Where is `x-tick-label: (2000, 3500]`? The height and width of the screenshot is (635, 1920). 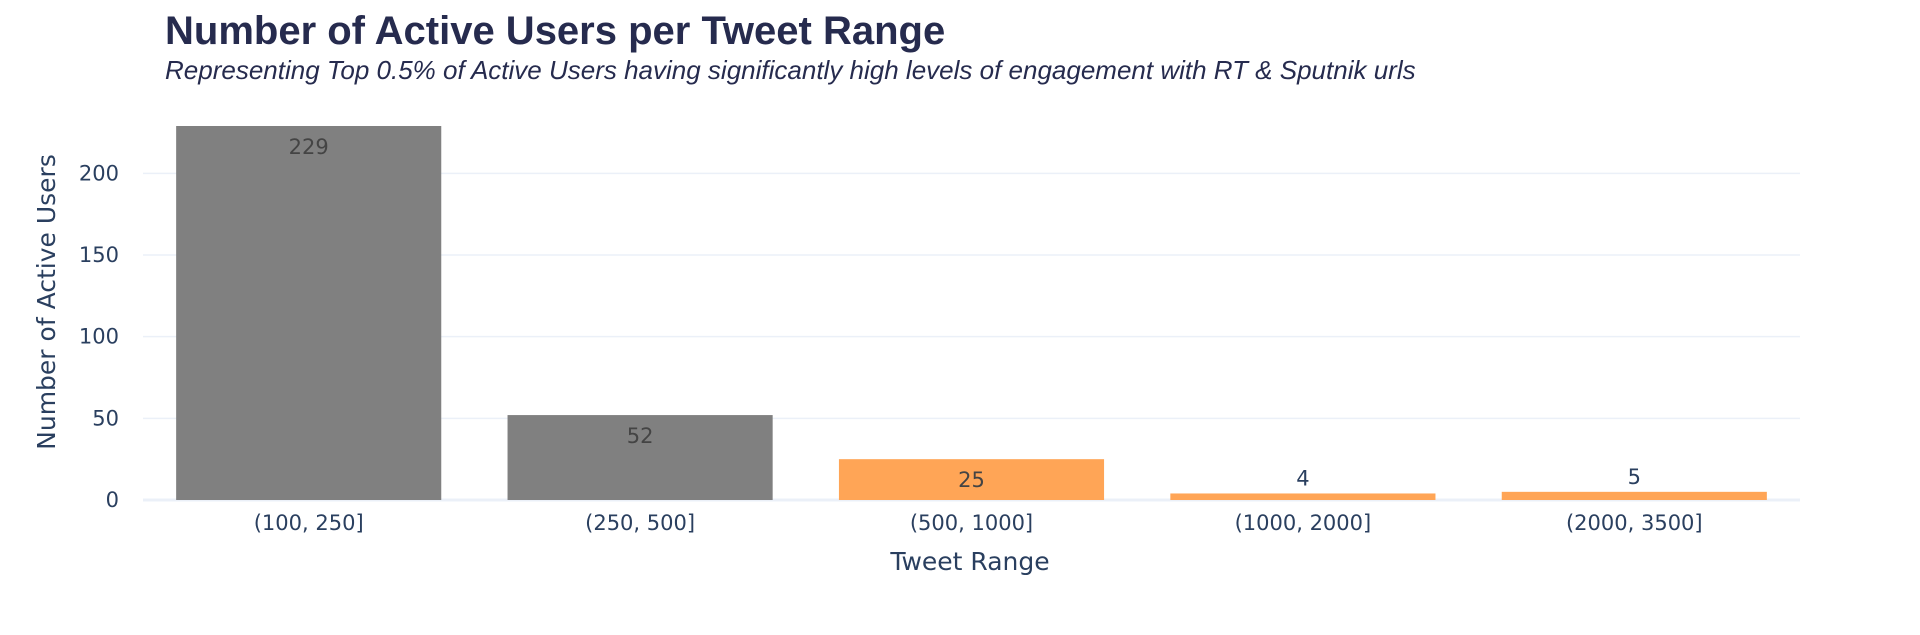 x-tick-label: (2000, 3500] is located at coordinates (1634, 523).